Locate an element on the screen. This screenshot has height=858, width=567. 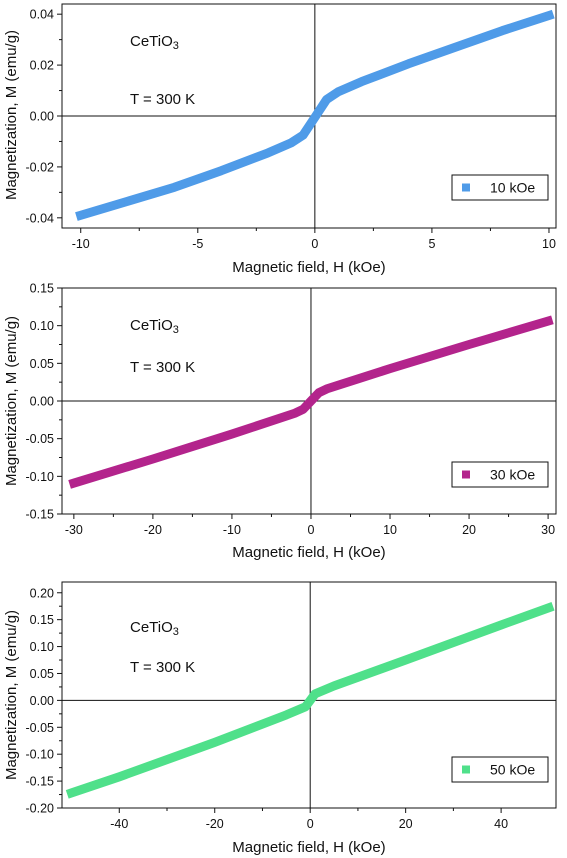
y-tick-label: -0.02 is located at coordinates (40, 167).